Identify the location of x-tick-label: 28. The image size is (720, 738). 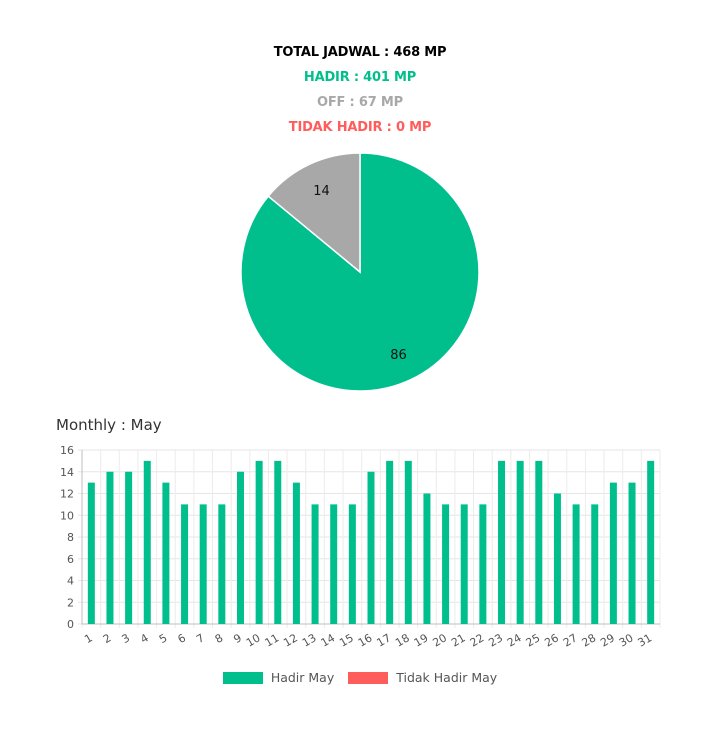
(589, 640).